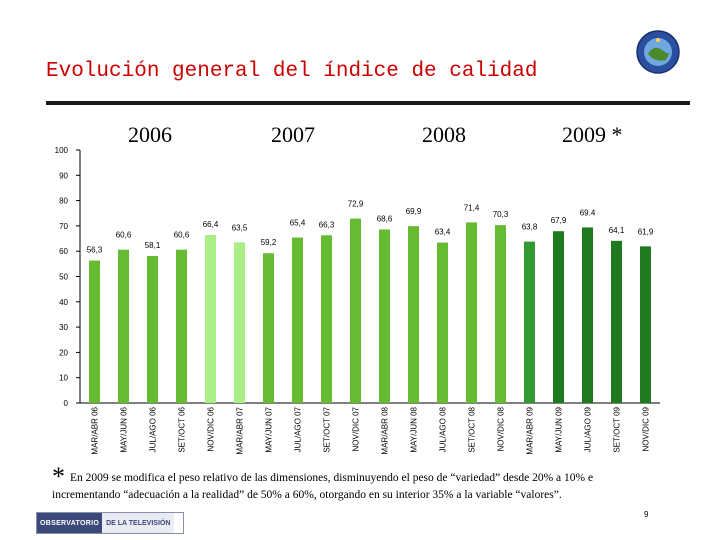 This screenshot has height=540, width=720. What do you see at coordinates (240, 227) in the screenshot?
I see `data-label-5: 63,5` at bounding box center [240, 227].